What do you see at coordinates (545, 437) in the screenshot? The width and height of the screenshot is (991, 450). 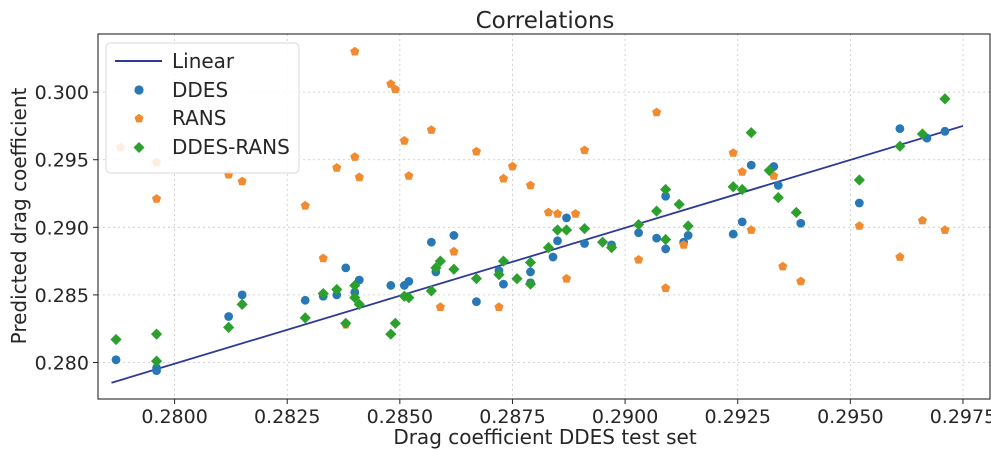 I see `x-axis-label: Drag coefficient DDES test set` at bounding box center [545, 437].